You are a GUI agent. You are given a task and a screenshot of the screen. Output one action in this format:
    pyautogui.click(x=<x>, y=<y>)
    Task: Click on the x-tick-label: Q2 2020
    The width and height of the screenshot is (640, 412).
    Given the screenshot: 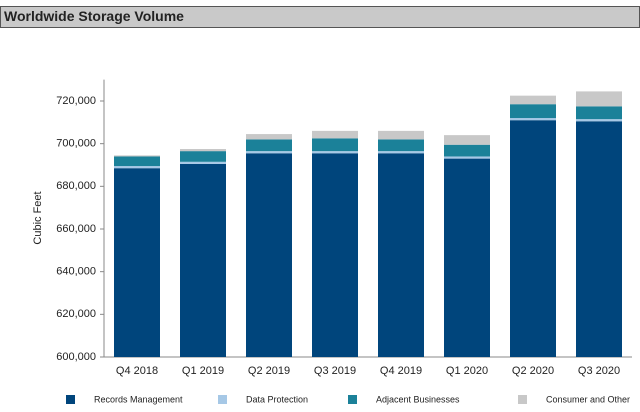 What is the action you would take?
    pyautogui.click(x=533, y=371)
    